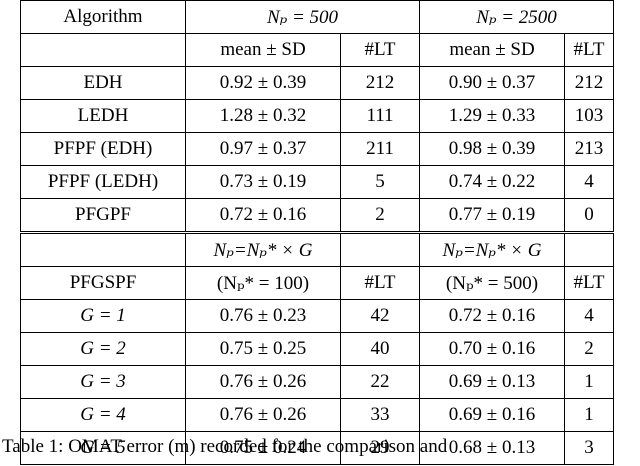 The height and width of the screenshot is (466, 640). I want to click on table-row: G = 2 0.75 ± 0.25 40 0.70 ± 0.16 2, so click(317, 349).